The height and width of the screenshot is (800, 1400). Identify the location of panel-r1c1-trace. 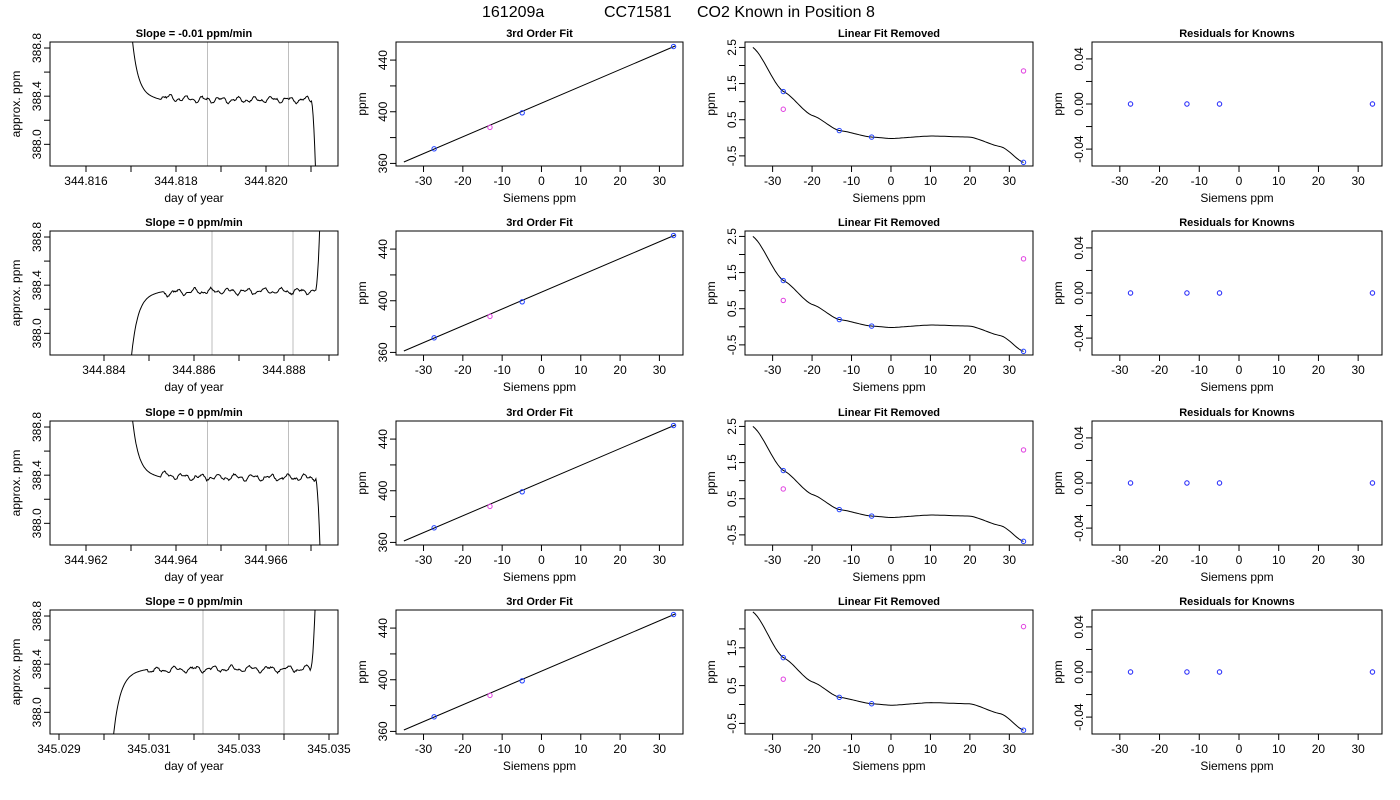
(224, 104).